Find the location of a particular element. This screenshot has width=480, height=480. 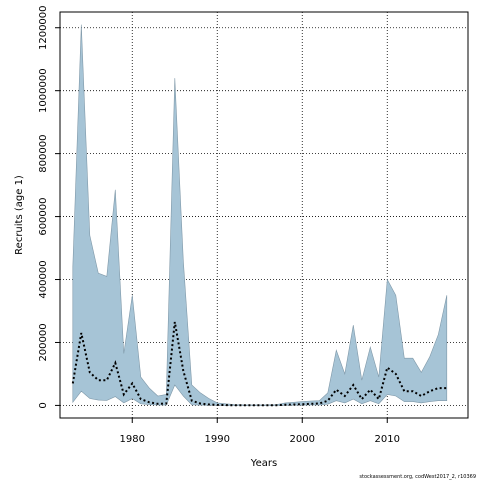

y-tick-label: 800000 is located at coordinates (43, 154).